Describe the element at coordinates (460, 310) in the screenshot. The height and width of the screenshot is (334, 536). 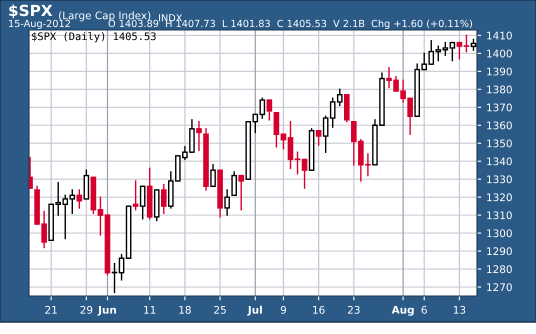
I see `x-tick-label: 13` at that location.